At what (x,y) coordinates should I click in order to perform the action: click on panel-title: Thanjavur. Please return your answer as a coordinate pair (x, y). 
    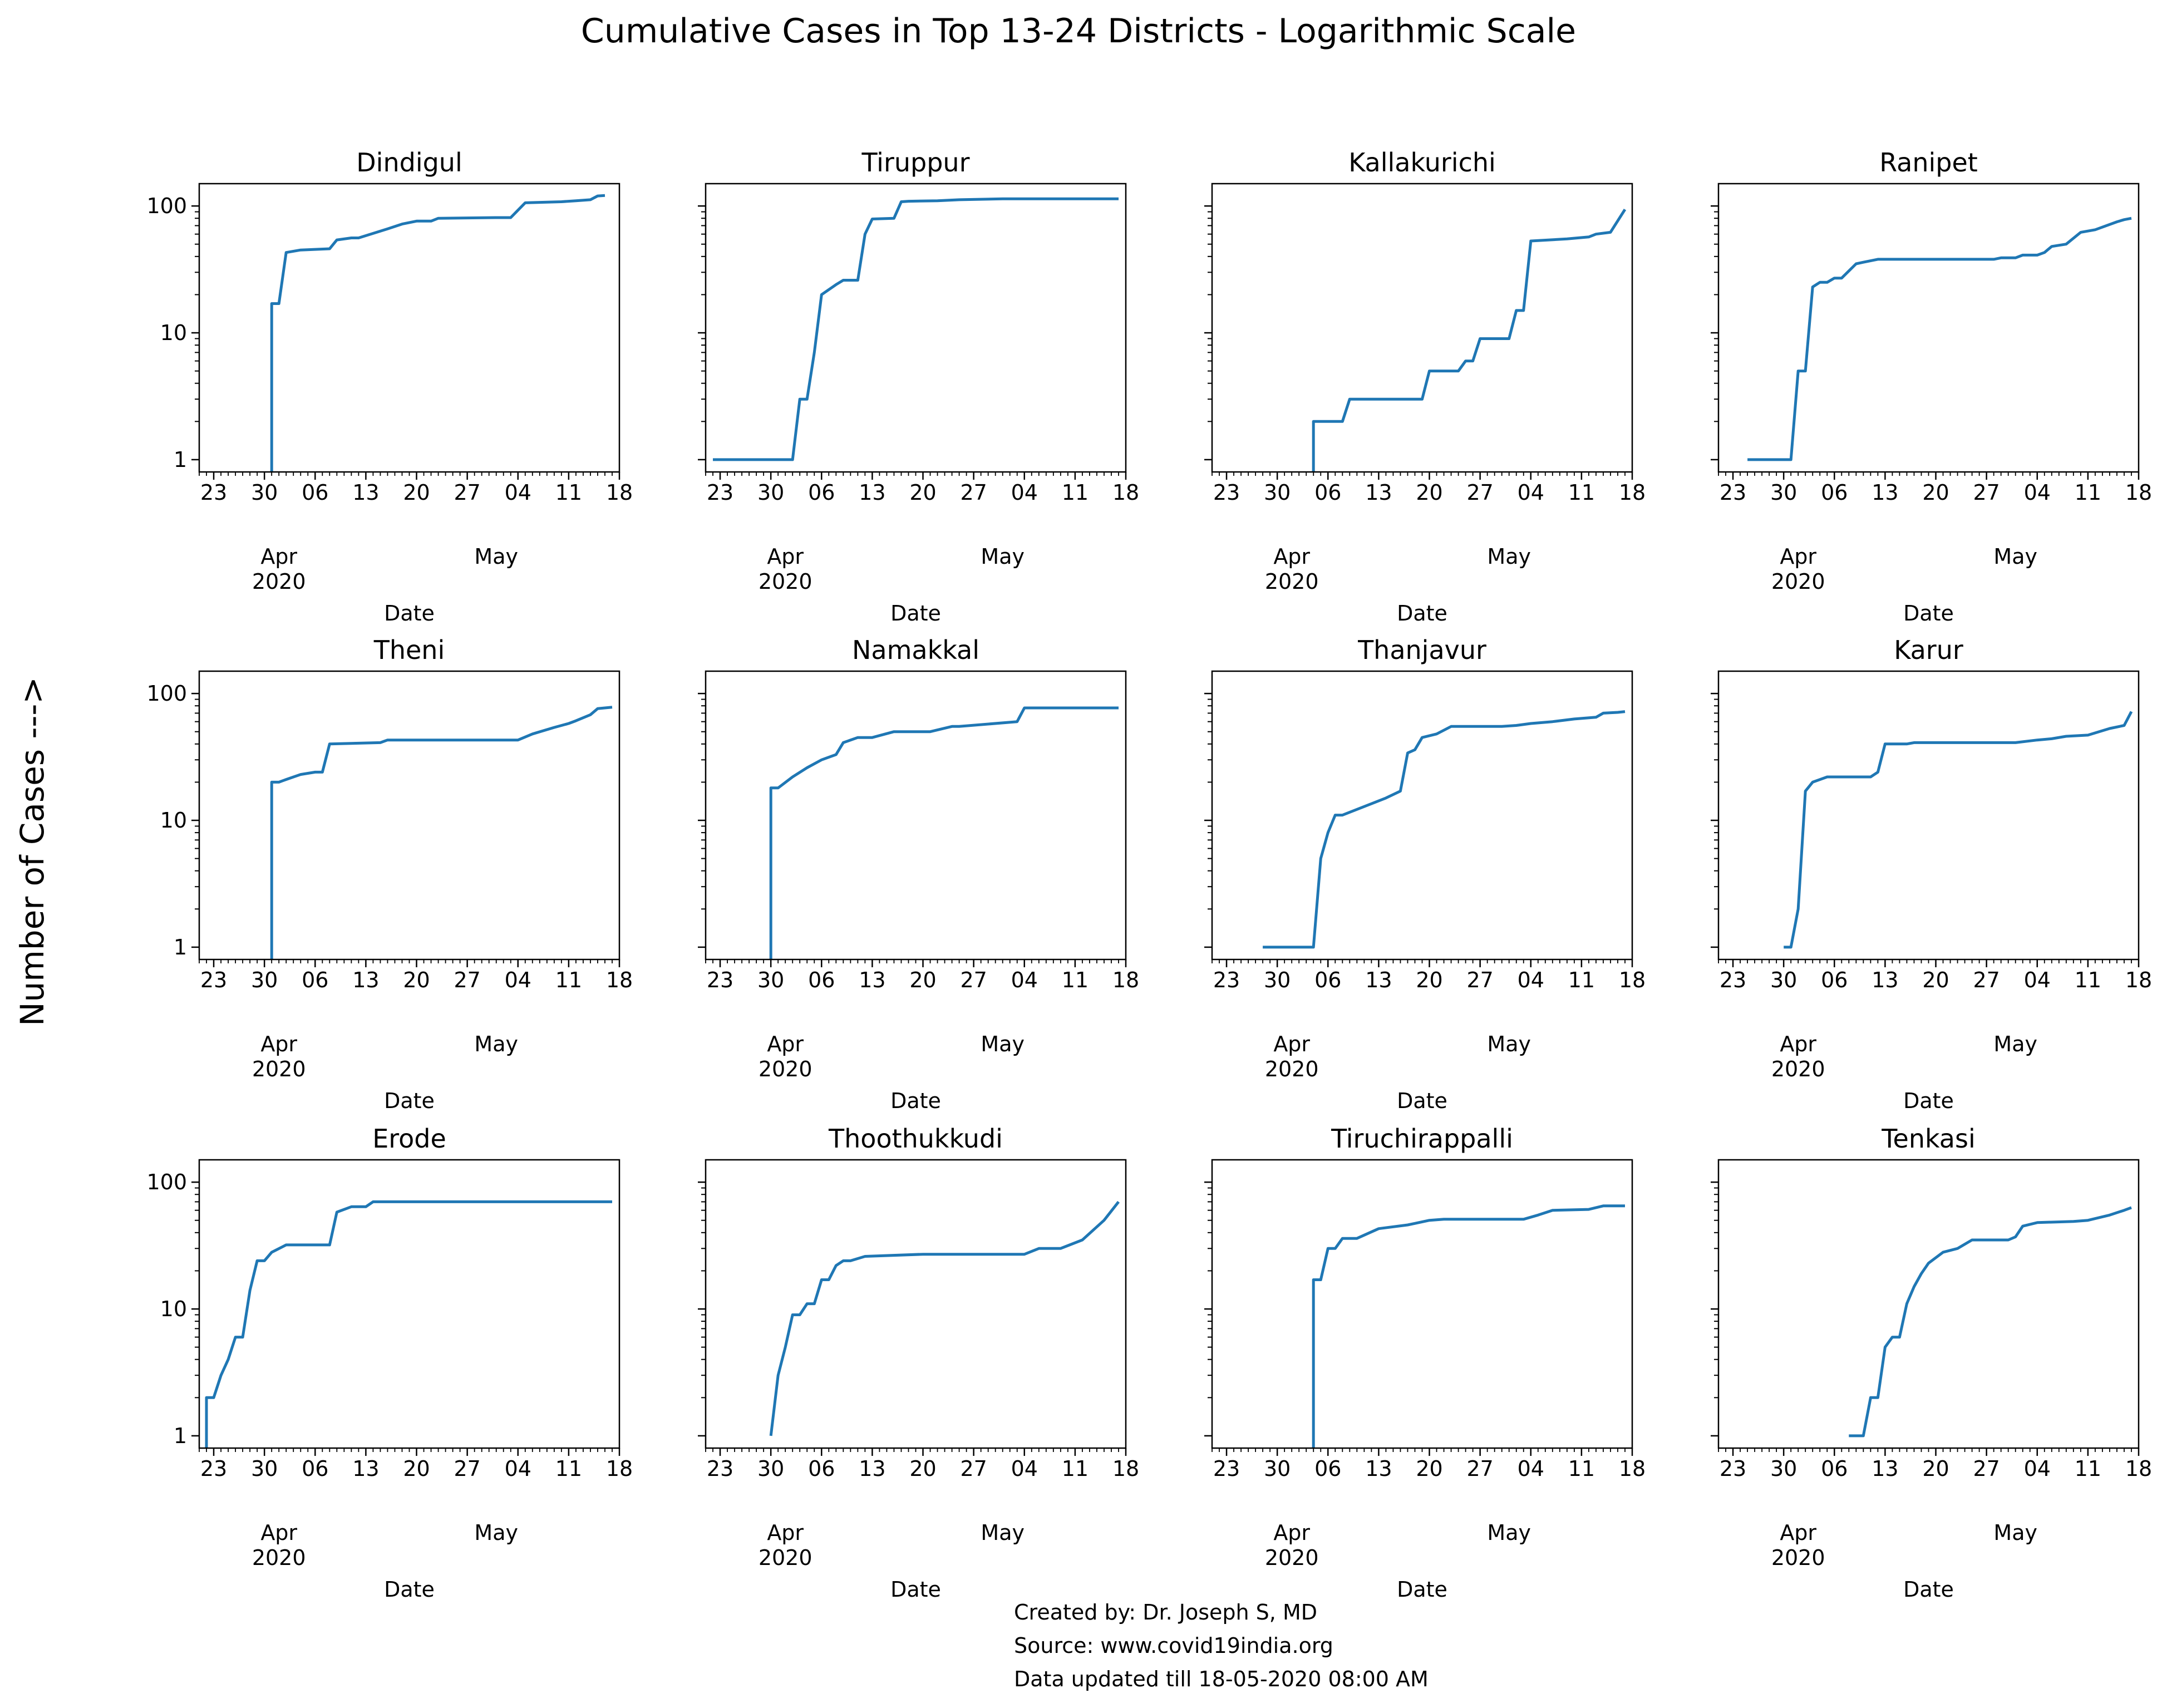
    Looking at the image, I should click on (1421, 650).